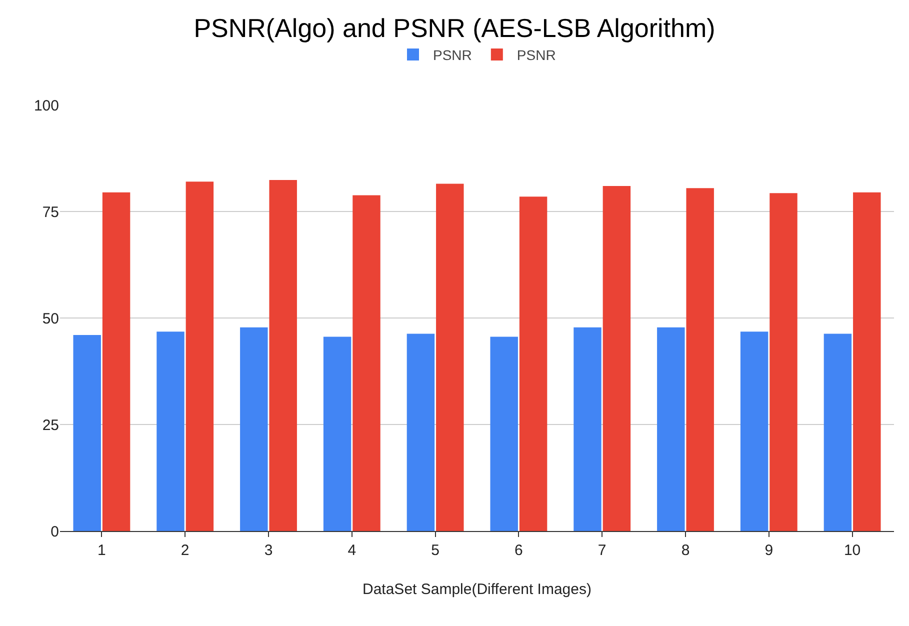 This screenshot has height=626, width=909. What do you see at coordinates (518, 550) in the screenshot?
I see `x-tick-label: 6` at bounding box center [518, 550].